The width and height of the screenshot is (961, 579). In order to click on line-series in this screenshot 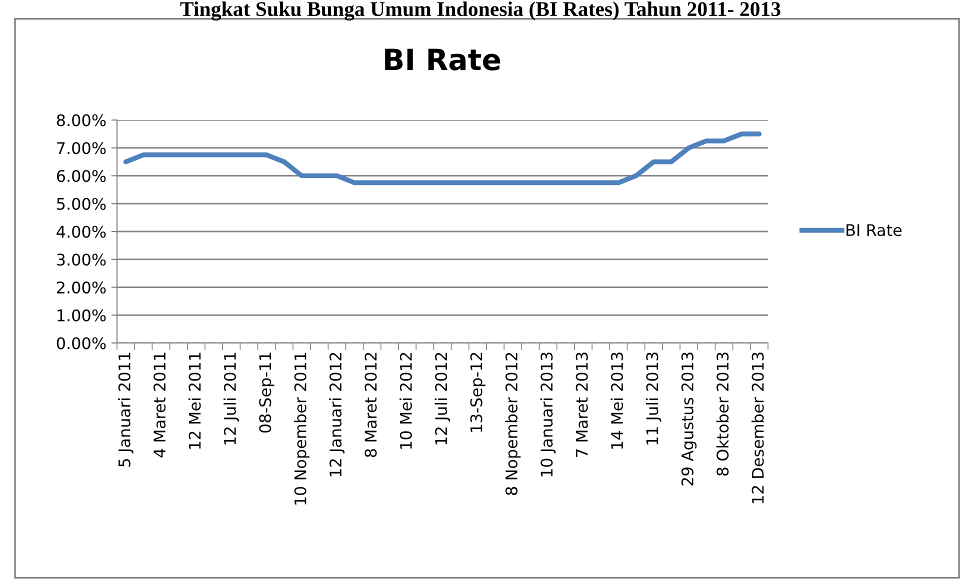, I will do `click(442, 159)`.